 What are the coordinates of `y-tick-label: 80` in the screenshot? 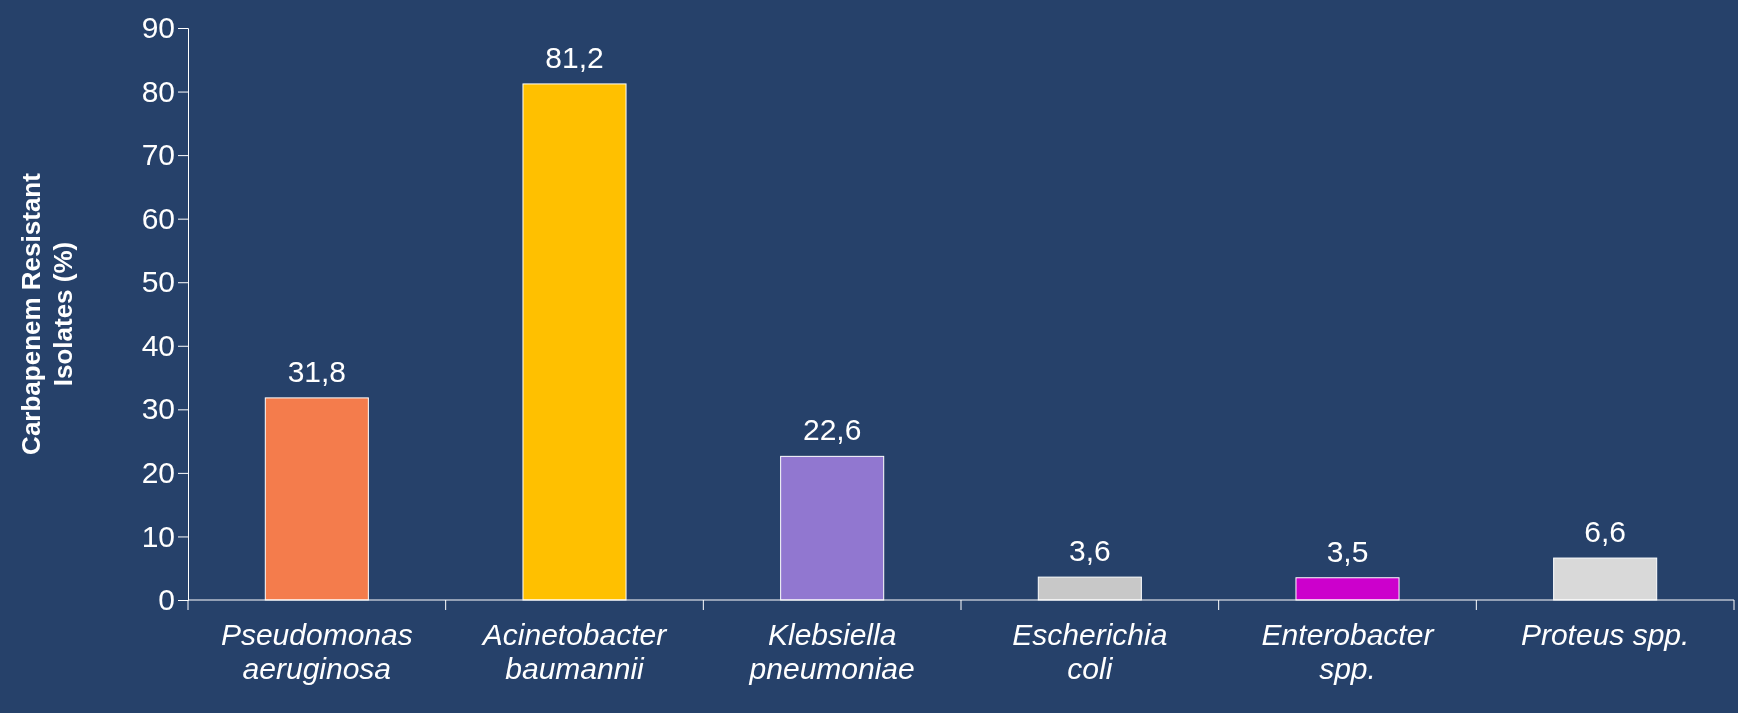 It's located at (158, 91).